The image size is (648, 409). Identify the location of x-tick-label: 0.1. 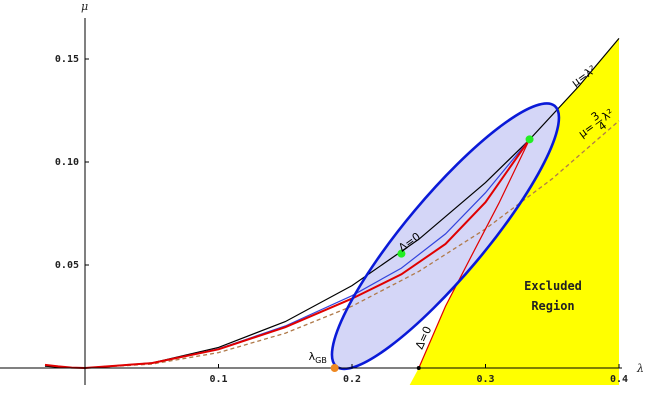
(218, 379).